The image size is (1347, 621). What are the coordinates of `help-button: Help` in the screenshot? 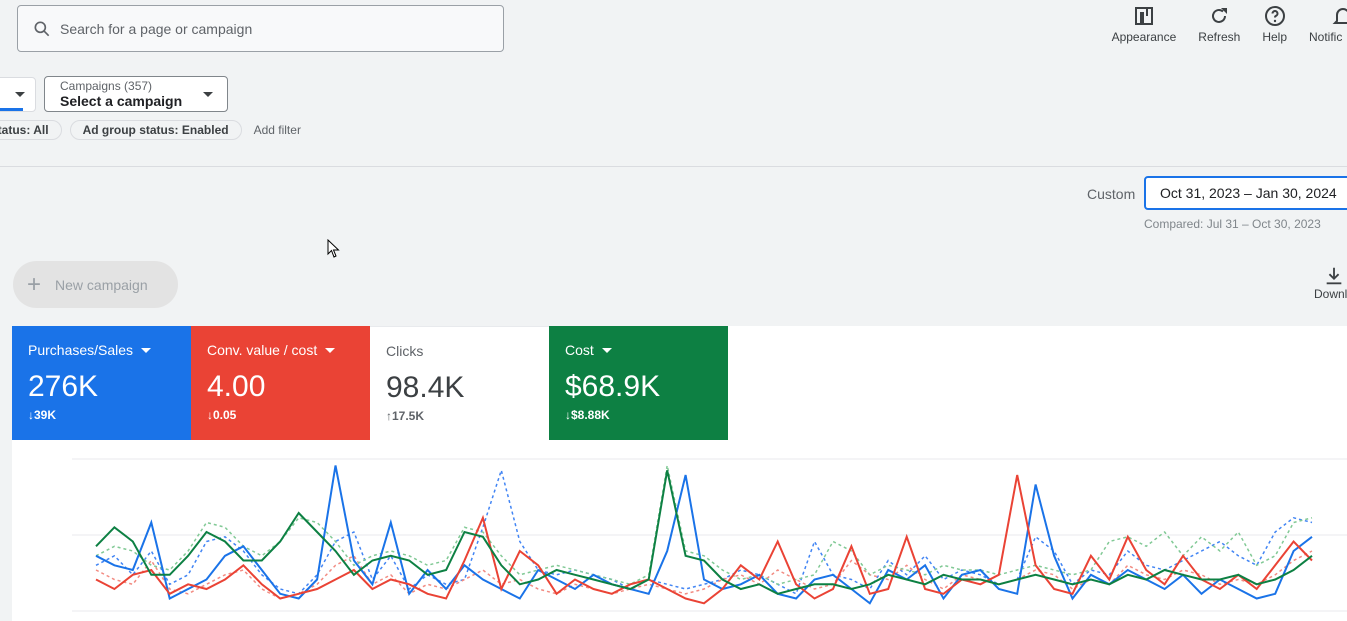 It's located at (1274, 24).